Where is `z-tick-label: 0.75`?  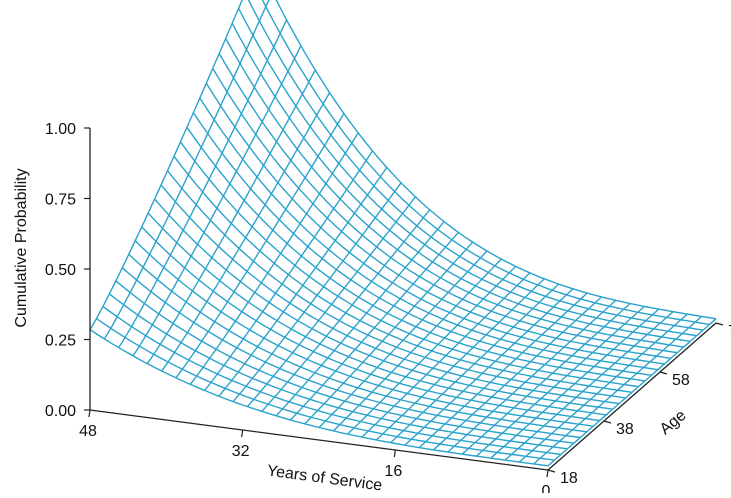 z-tick-label: 0.75 is located at coordinates (60, 200).